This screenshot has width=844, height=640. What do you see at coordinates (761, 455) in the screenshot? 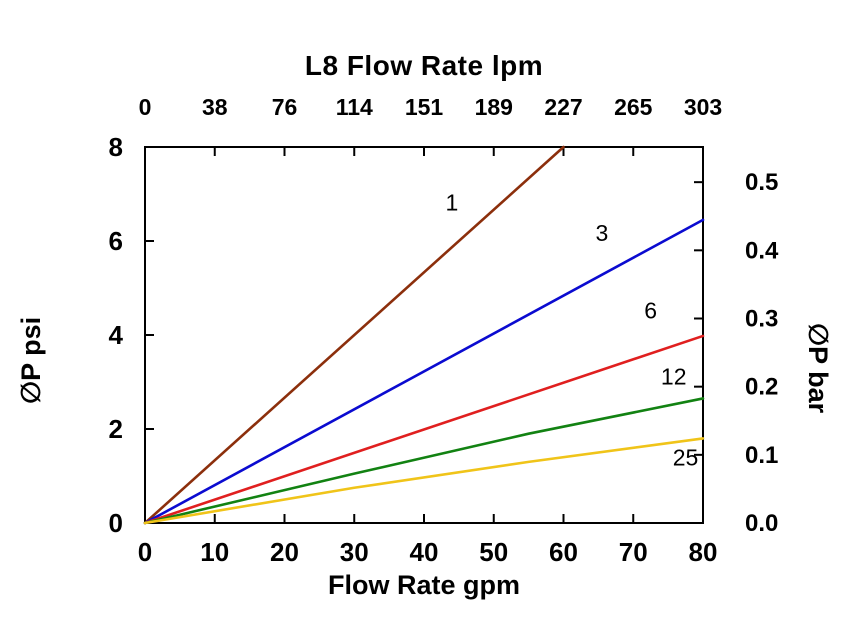
I see `y-right-tick-label: 0.1` at bounding box center [761, 455].